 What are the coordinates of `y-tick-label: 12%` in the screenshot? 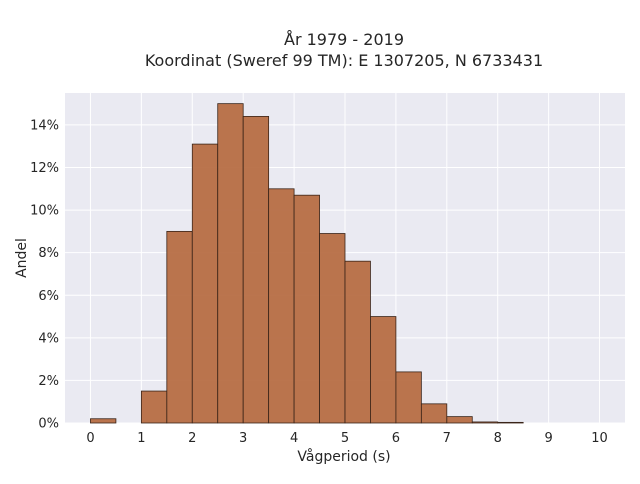 It's located at (44, 168).